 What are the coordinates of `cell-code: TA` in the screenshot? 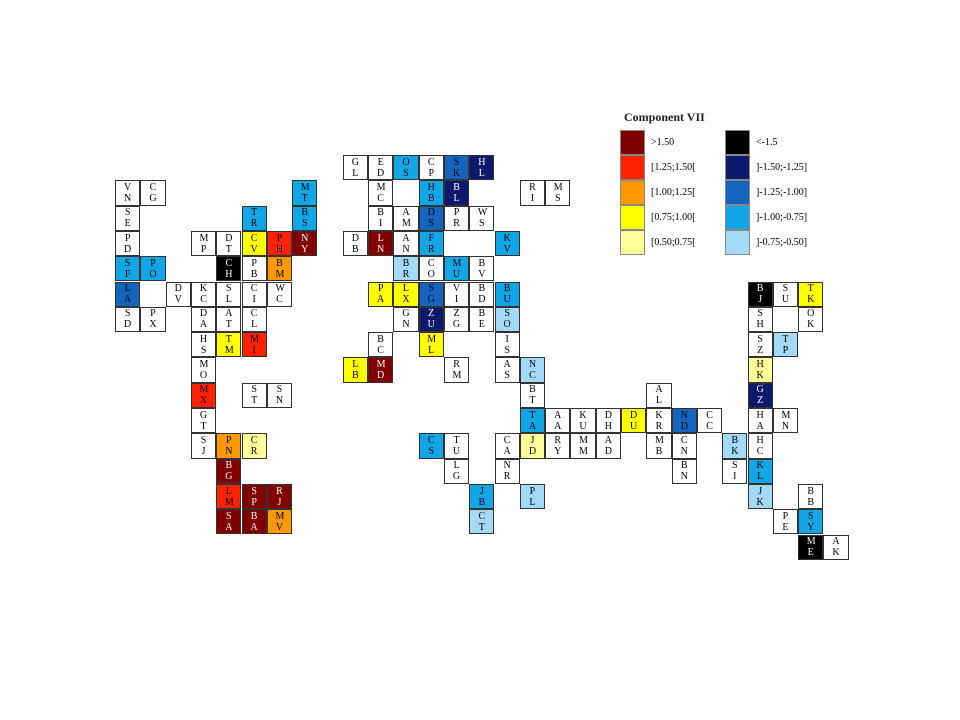 It's located at (532, 420).